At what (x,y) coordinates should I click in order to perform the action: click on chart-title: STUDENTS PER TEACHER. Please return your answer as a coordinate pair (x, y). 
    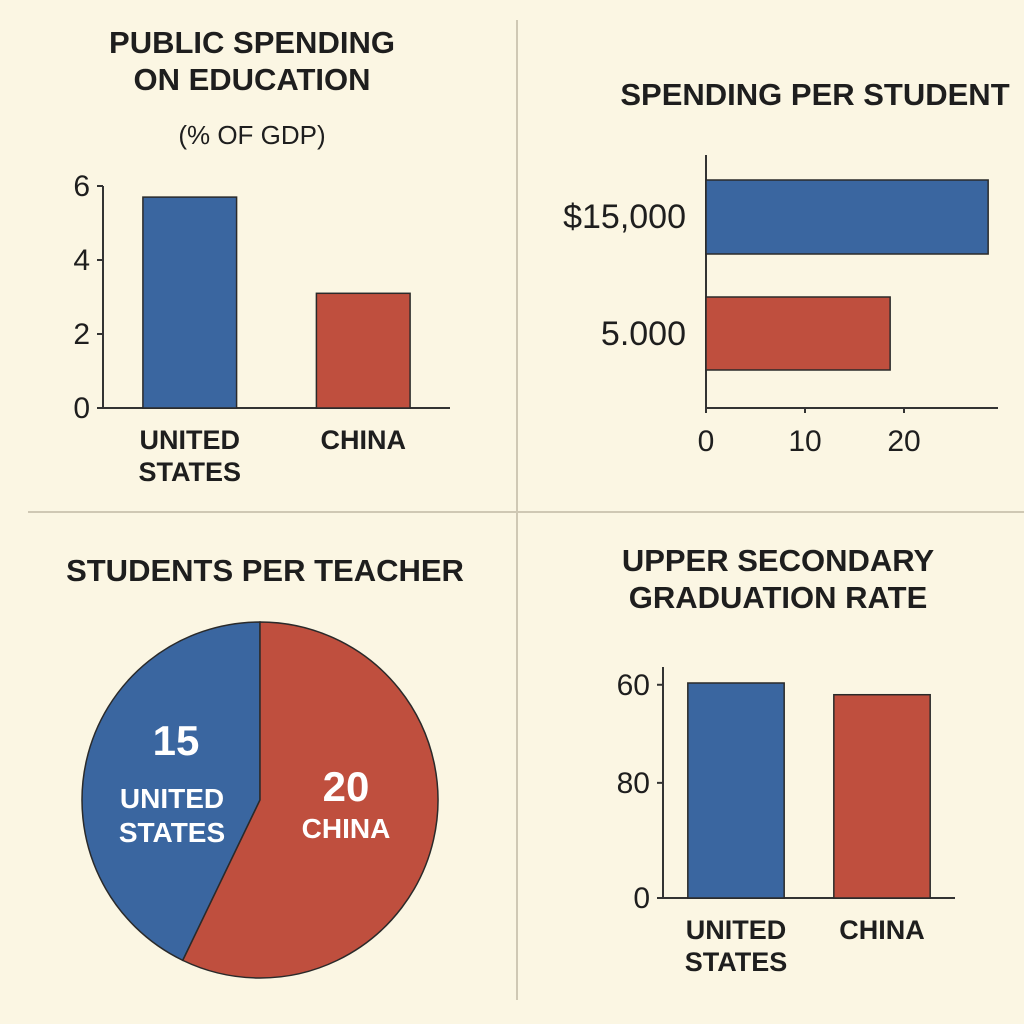
    Looking at the image, I should click on (265, 570).